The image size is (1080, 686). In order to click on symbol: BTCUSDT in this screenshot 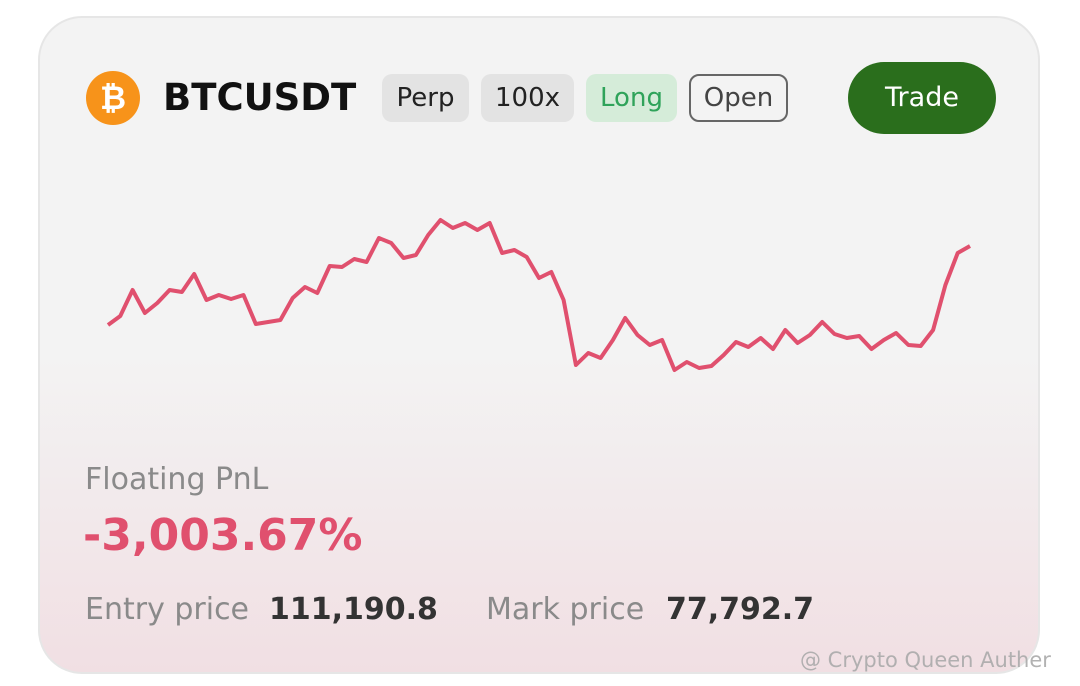, I will do `click(260, 97)`.